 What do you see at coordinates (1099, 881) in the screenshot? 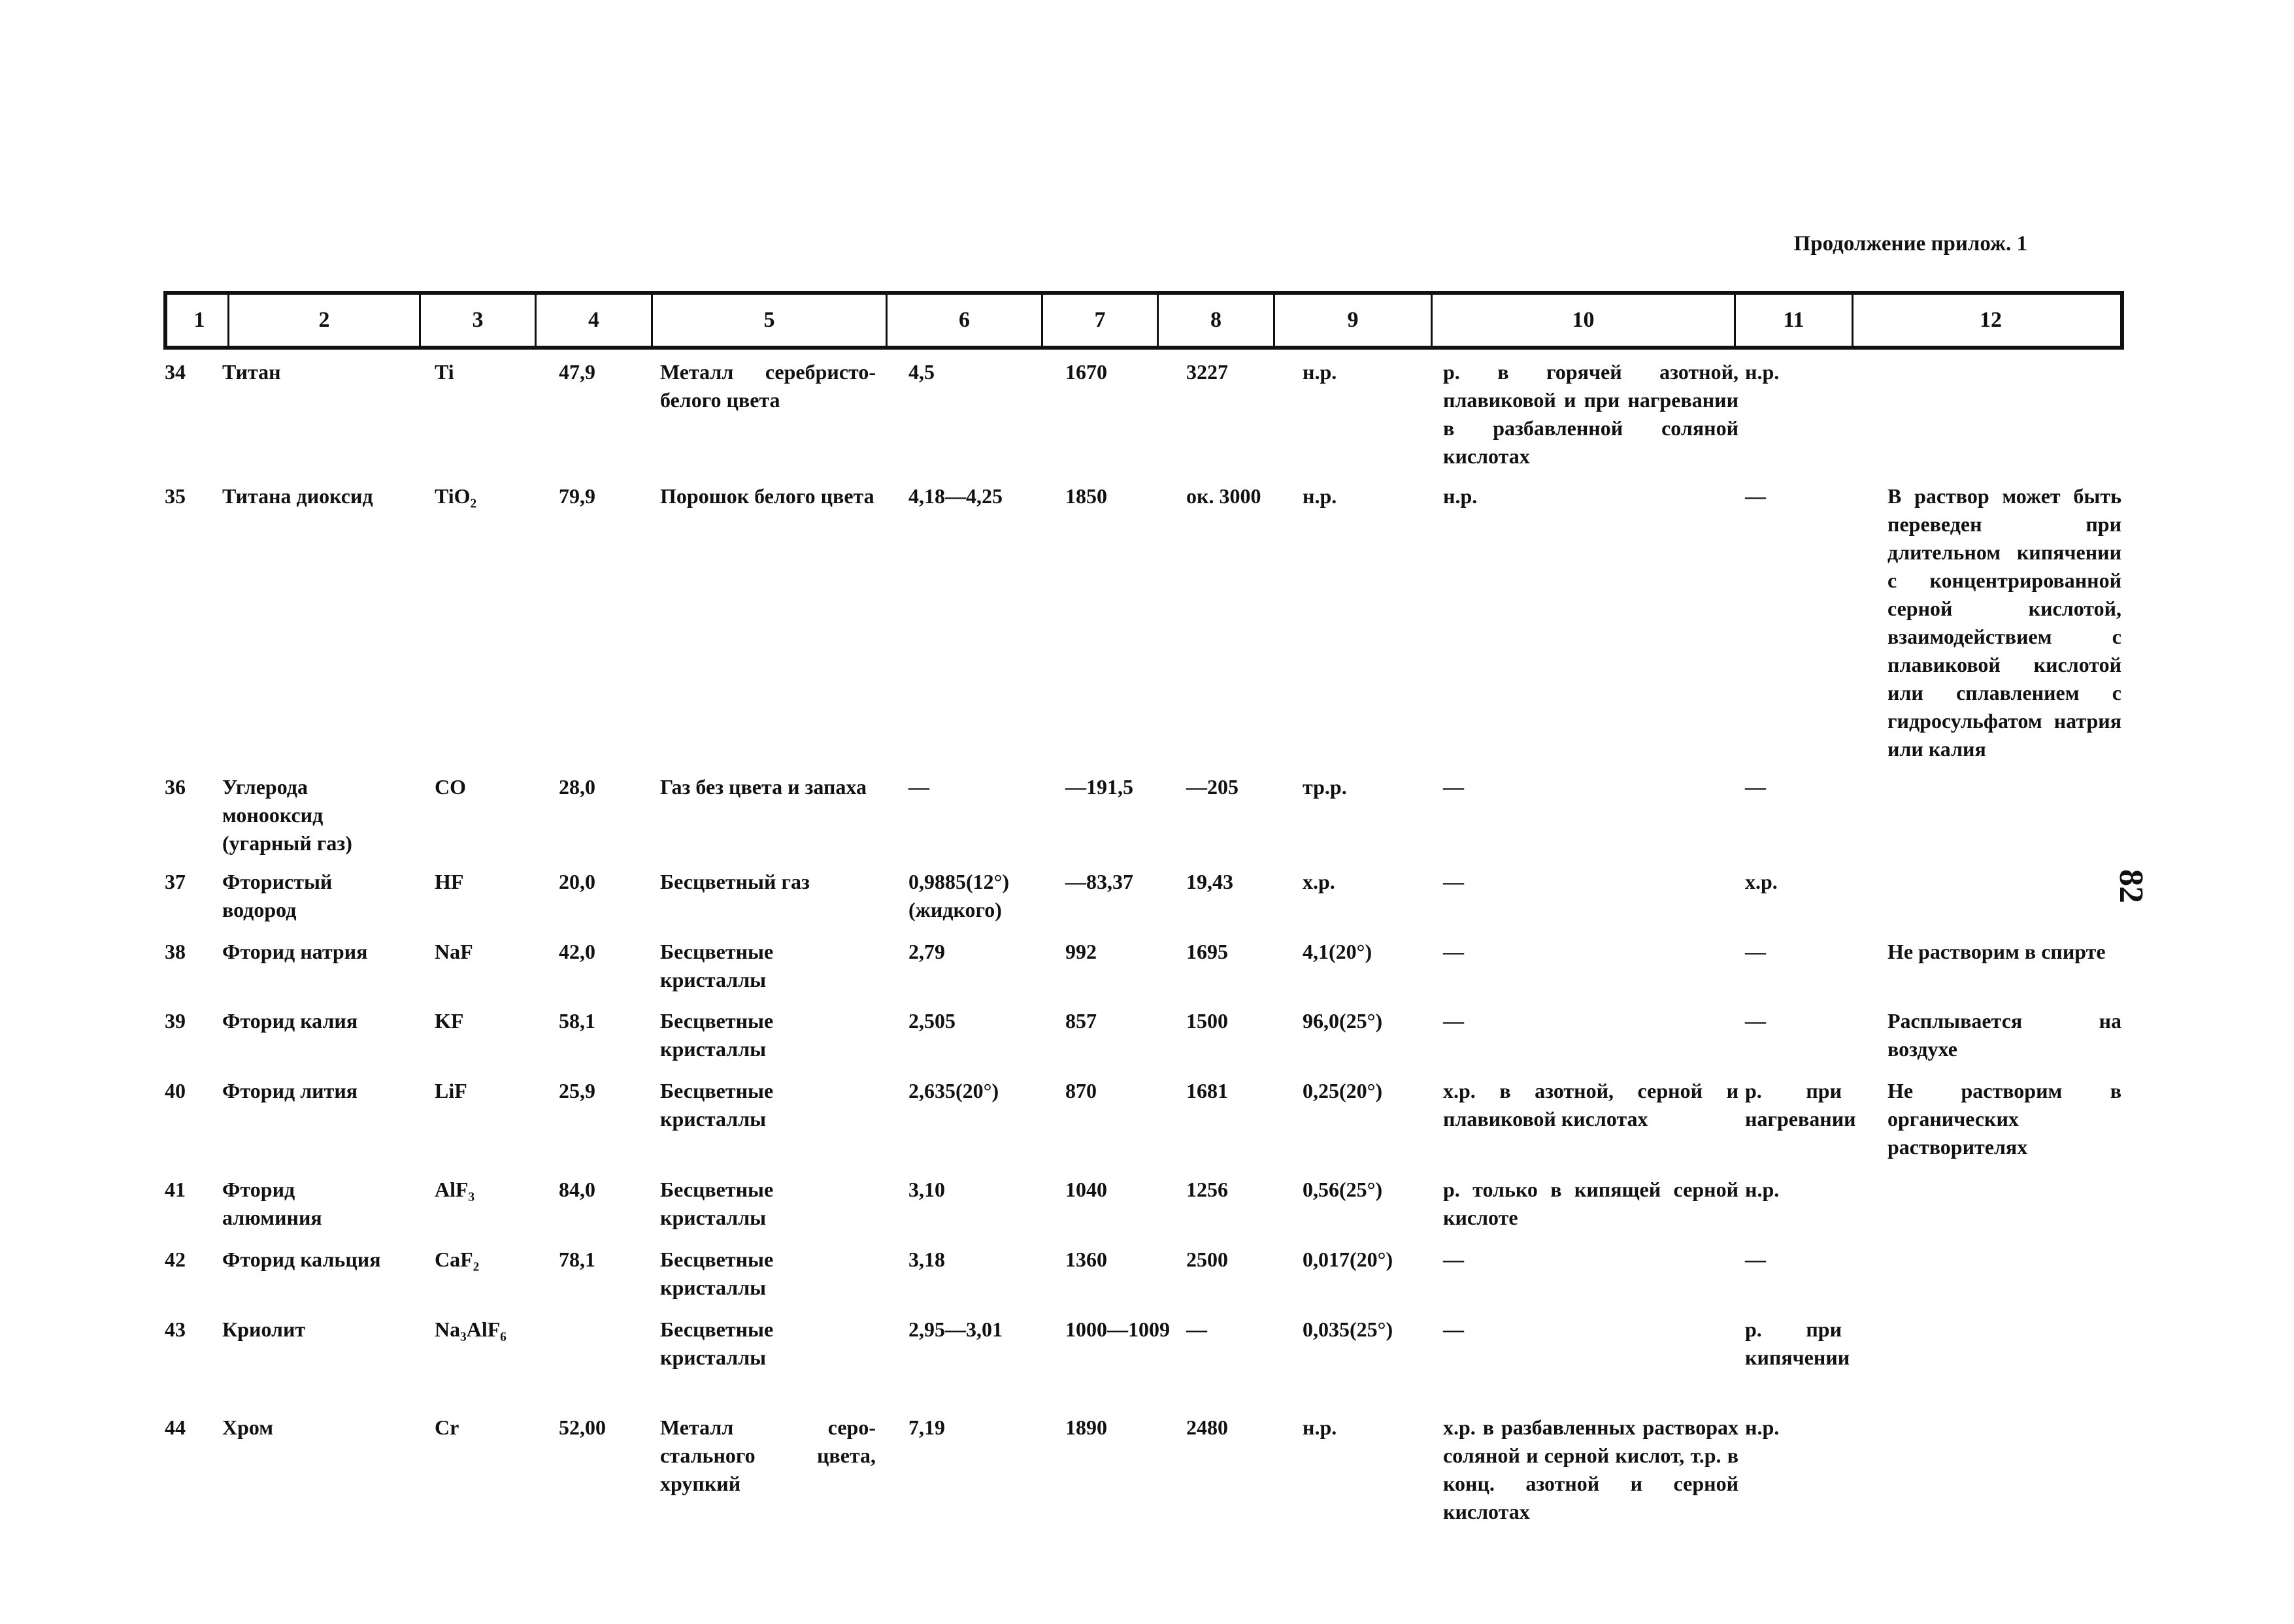
I see `cell-tmelt: —83,37` at bounding box center [1099, 881].